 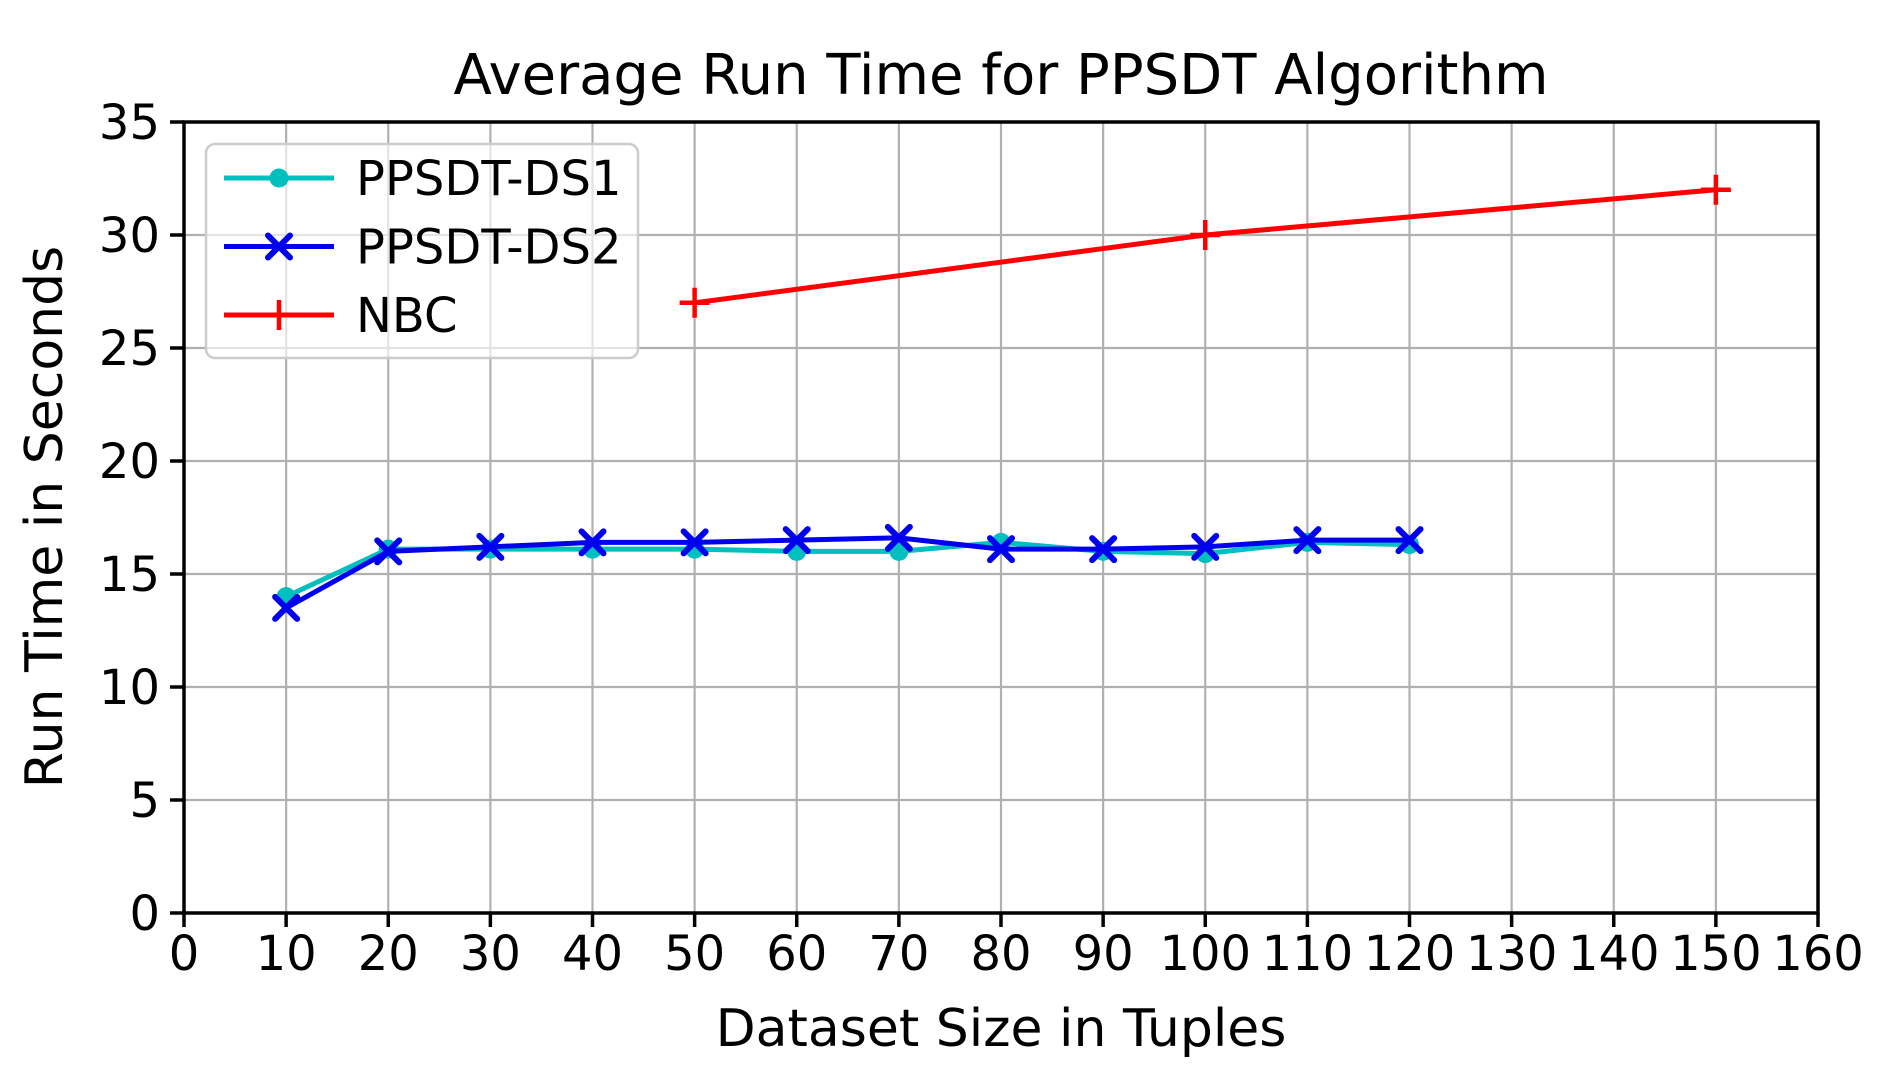 I want to click on y-tick-label: 30, so click(x=129, y=236).